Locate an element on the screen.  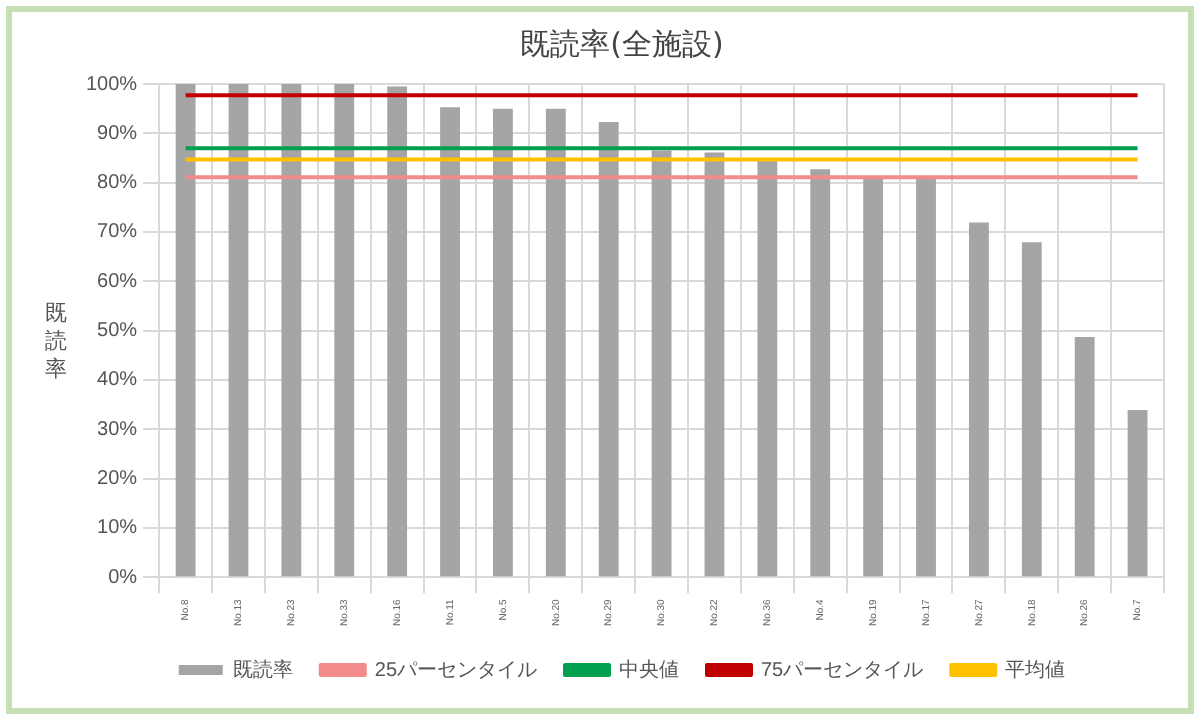
y-tick-label: 50% is located at coordinates (117, 331).